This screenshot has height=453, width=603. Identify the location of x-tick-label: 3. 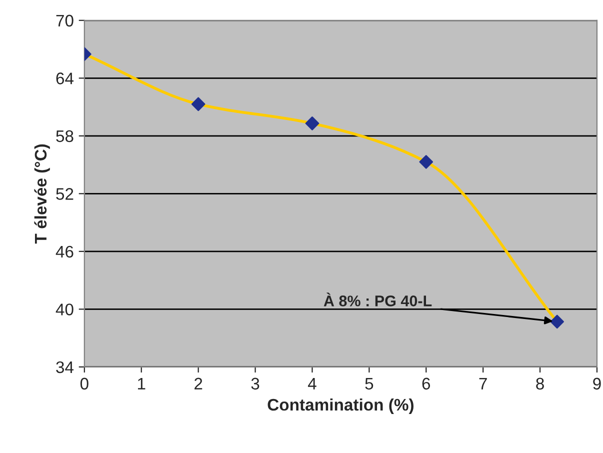
(255, 384).